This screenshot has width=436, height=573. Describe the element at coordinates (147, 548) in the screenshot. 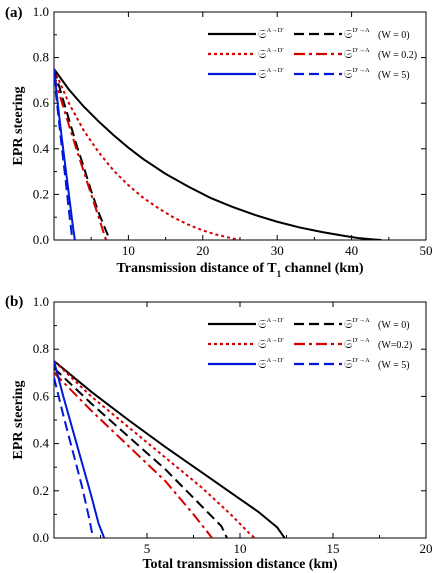

I see `x-tick-label: 5` at that location.